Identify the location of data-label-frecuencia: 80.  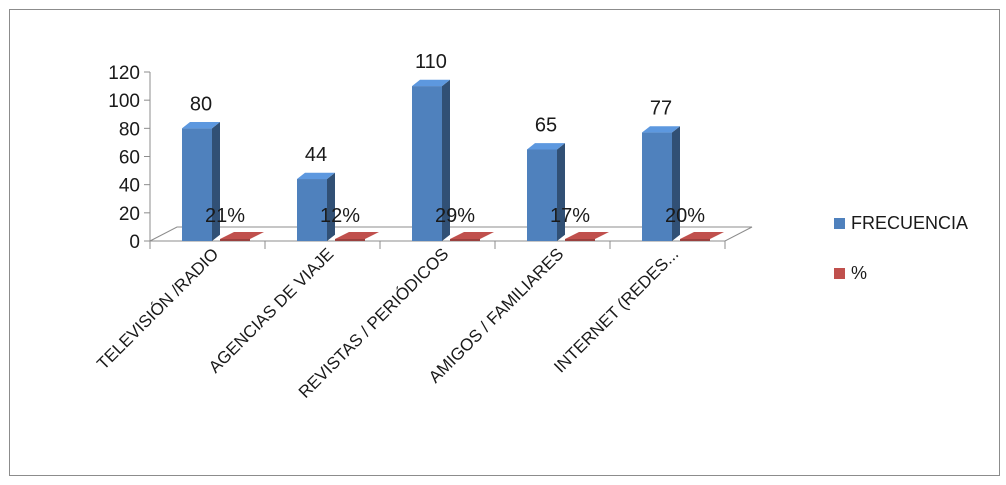
(201, 104).